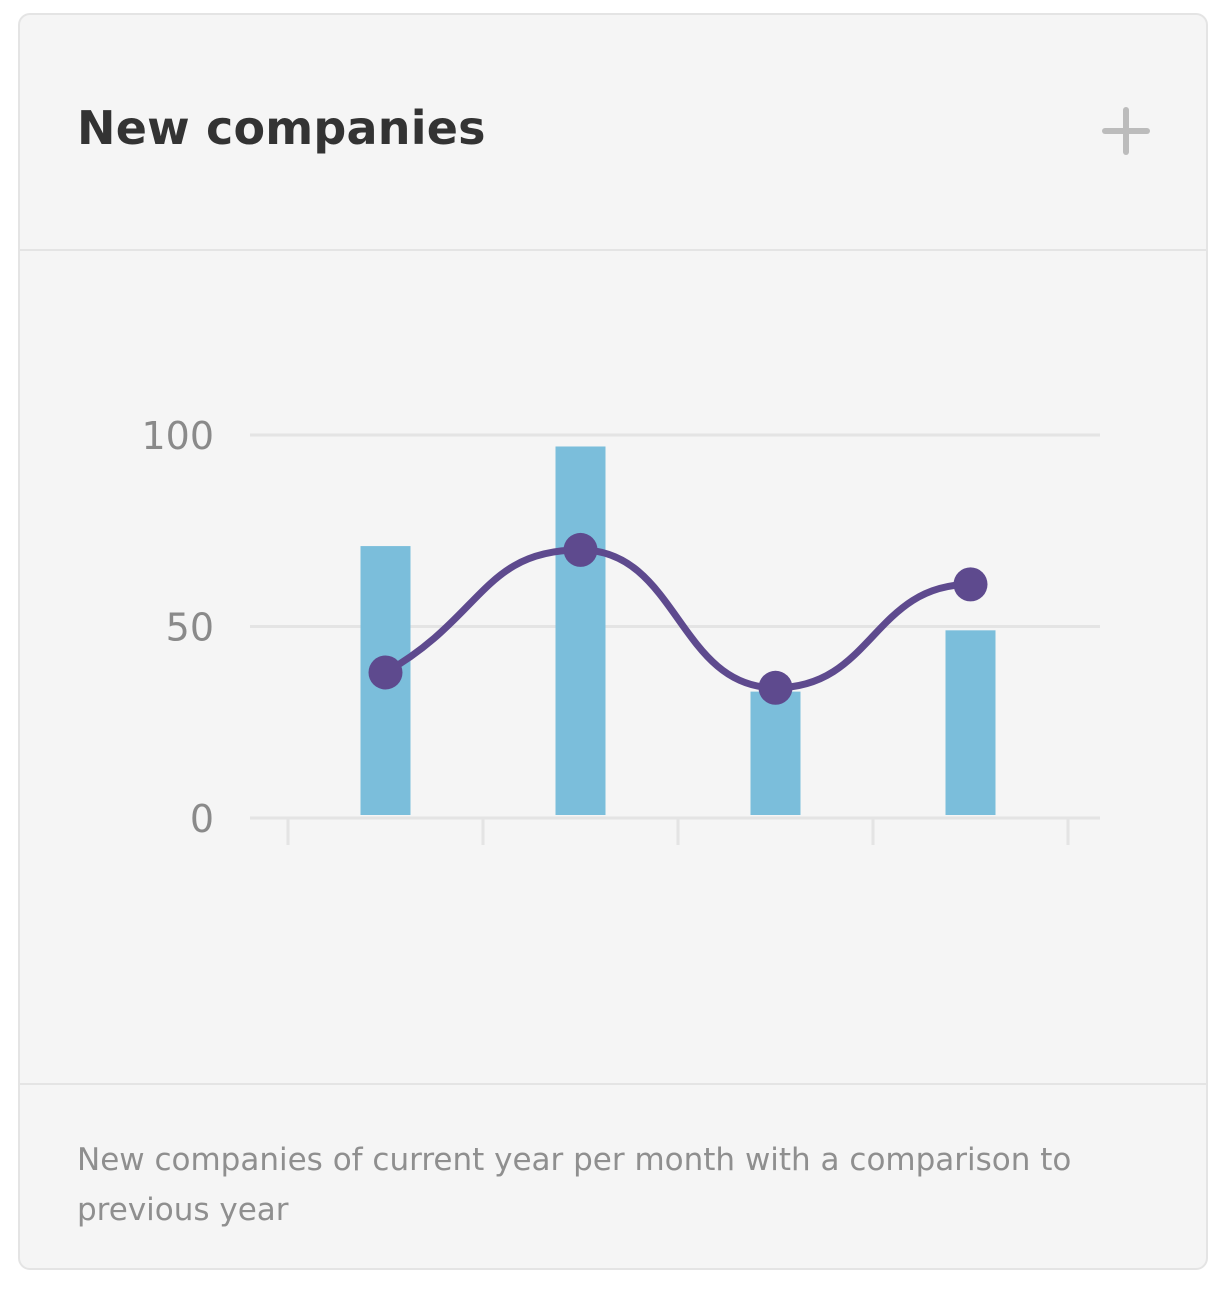  I want to click on add-button, so click(1126, 131).